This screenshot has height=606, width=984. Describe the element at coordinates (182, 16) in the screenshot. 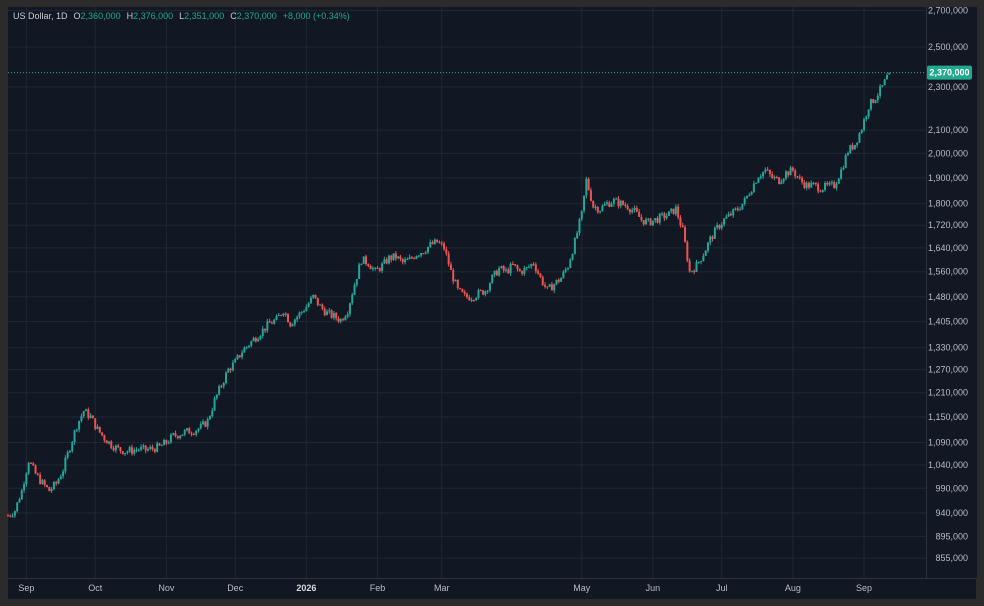

I see `low-key: L` at that location.